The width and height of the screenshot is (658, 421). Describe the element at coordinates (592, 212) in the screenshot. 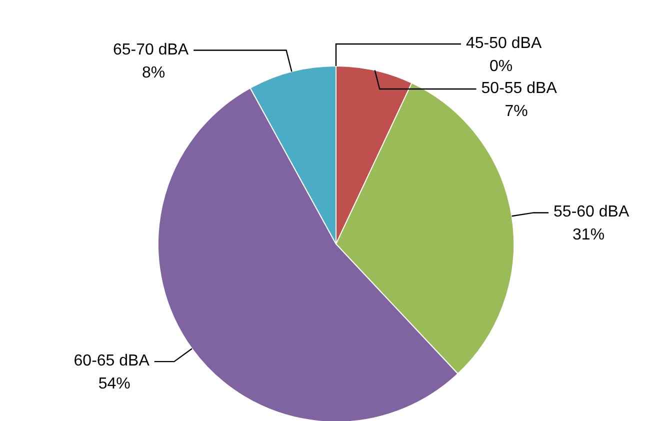

I see `slice-label: 55-60 dBA` at that location.